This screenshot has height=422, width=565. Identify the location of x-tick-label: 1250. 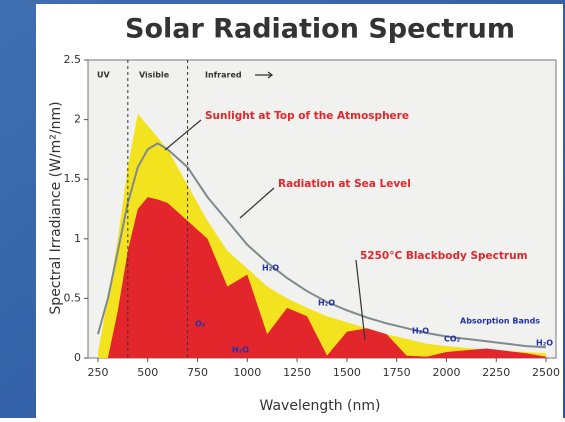
(297, 372).